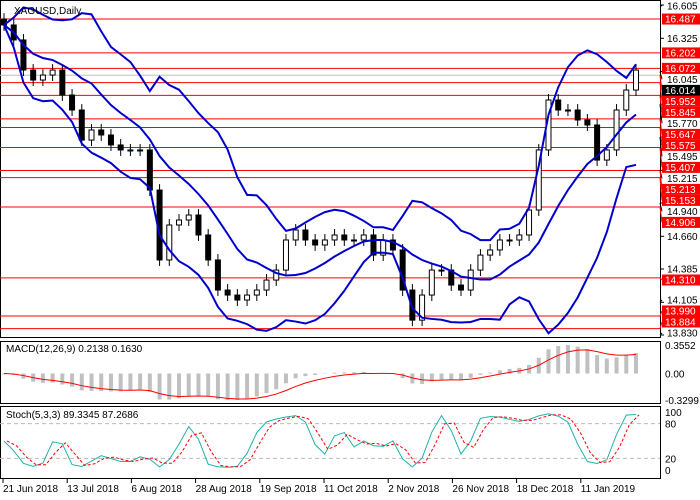 This screenshot has height=500, width=700. Describe the element at coordinates (545, 489) in the screenshot. I see `x-tick-label: 18 Dec 2018` at that location.